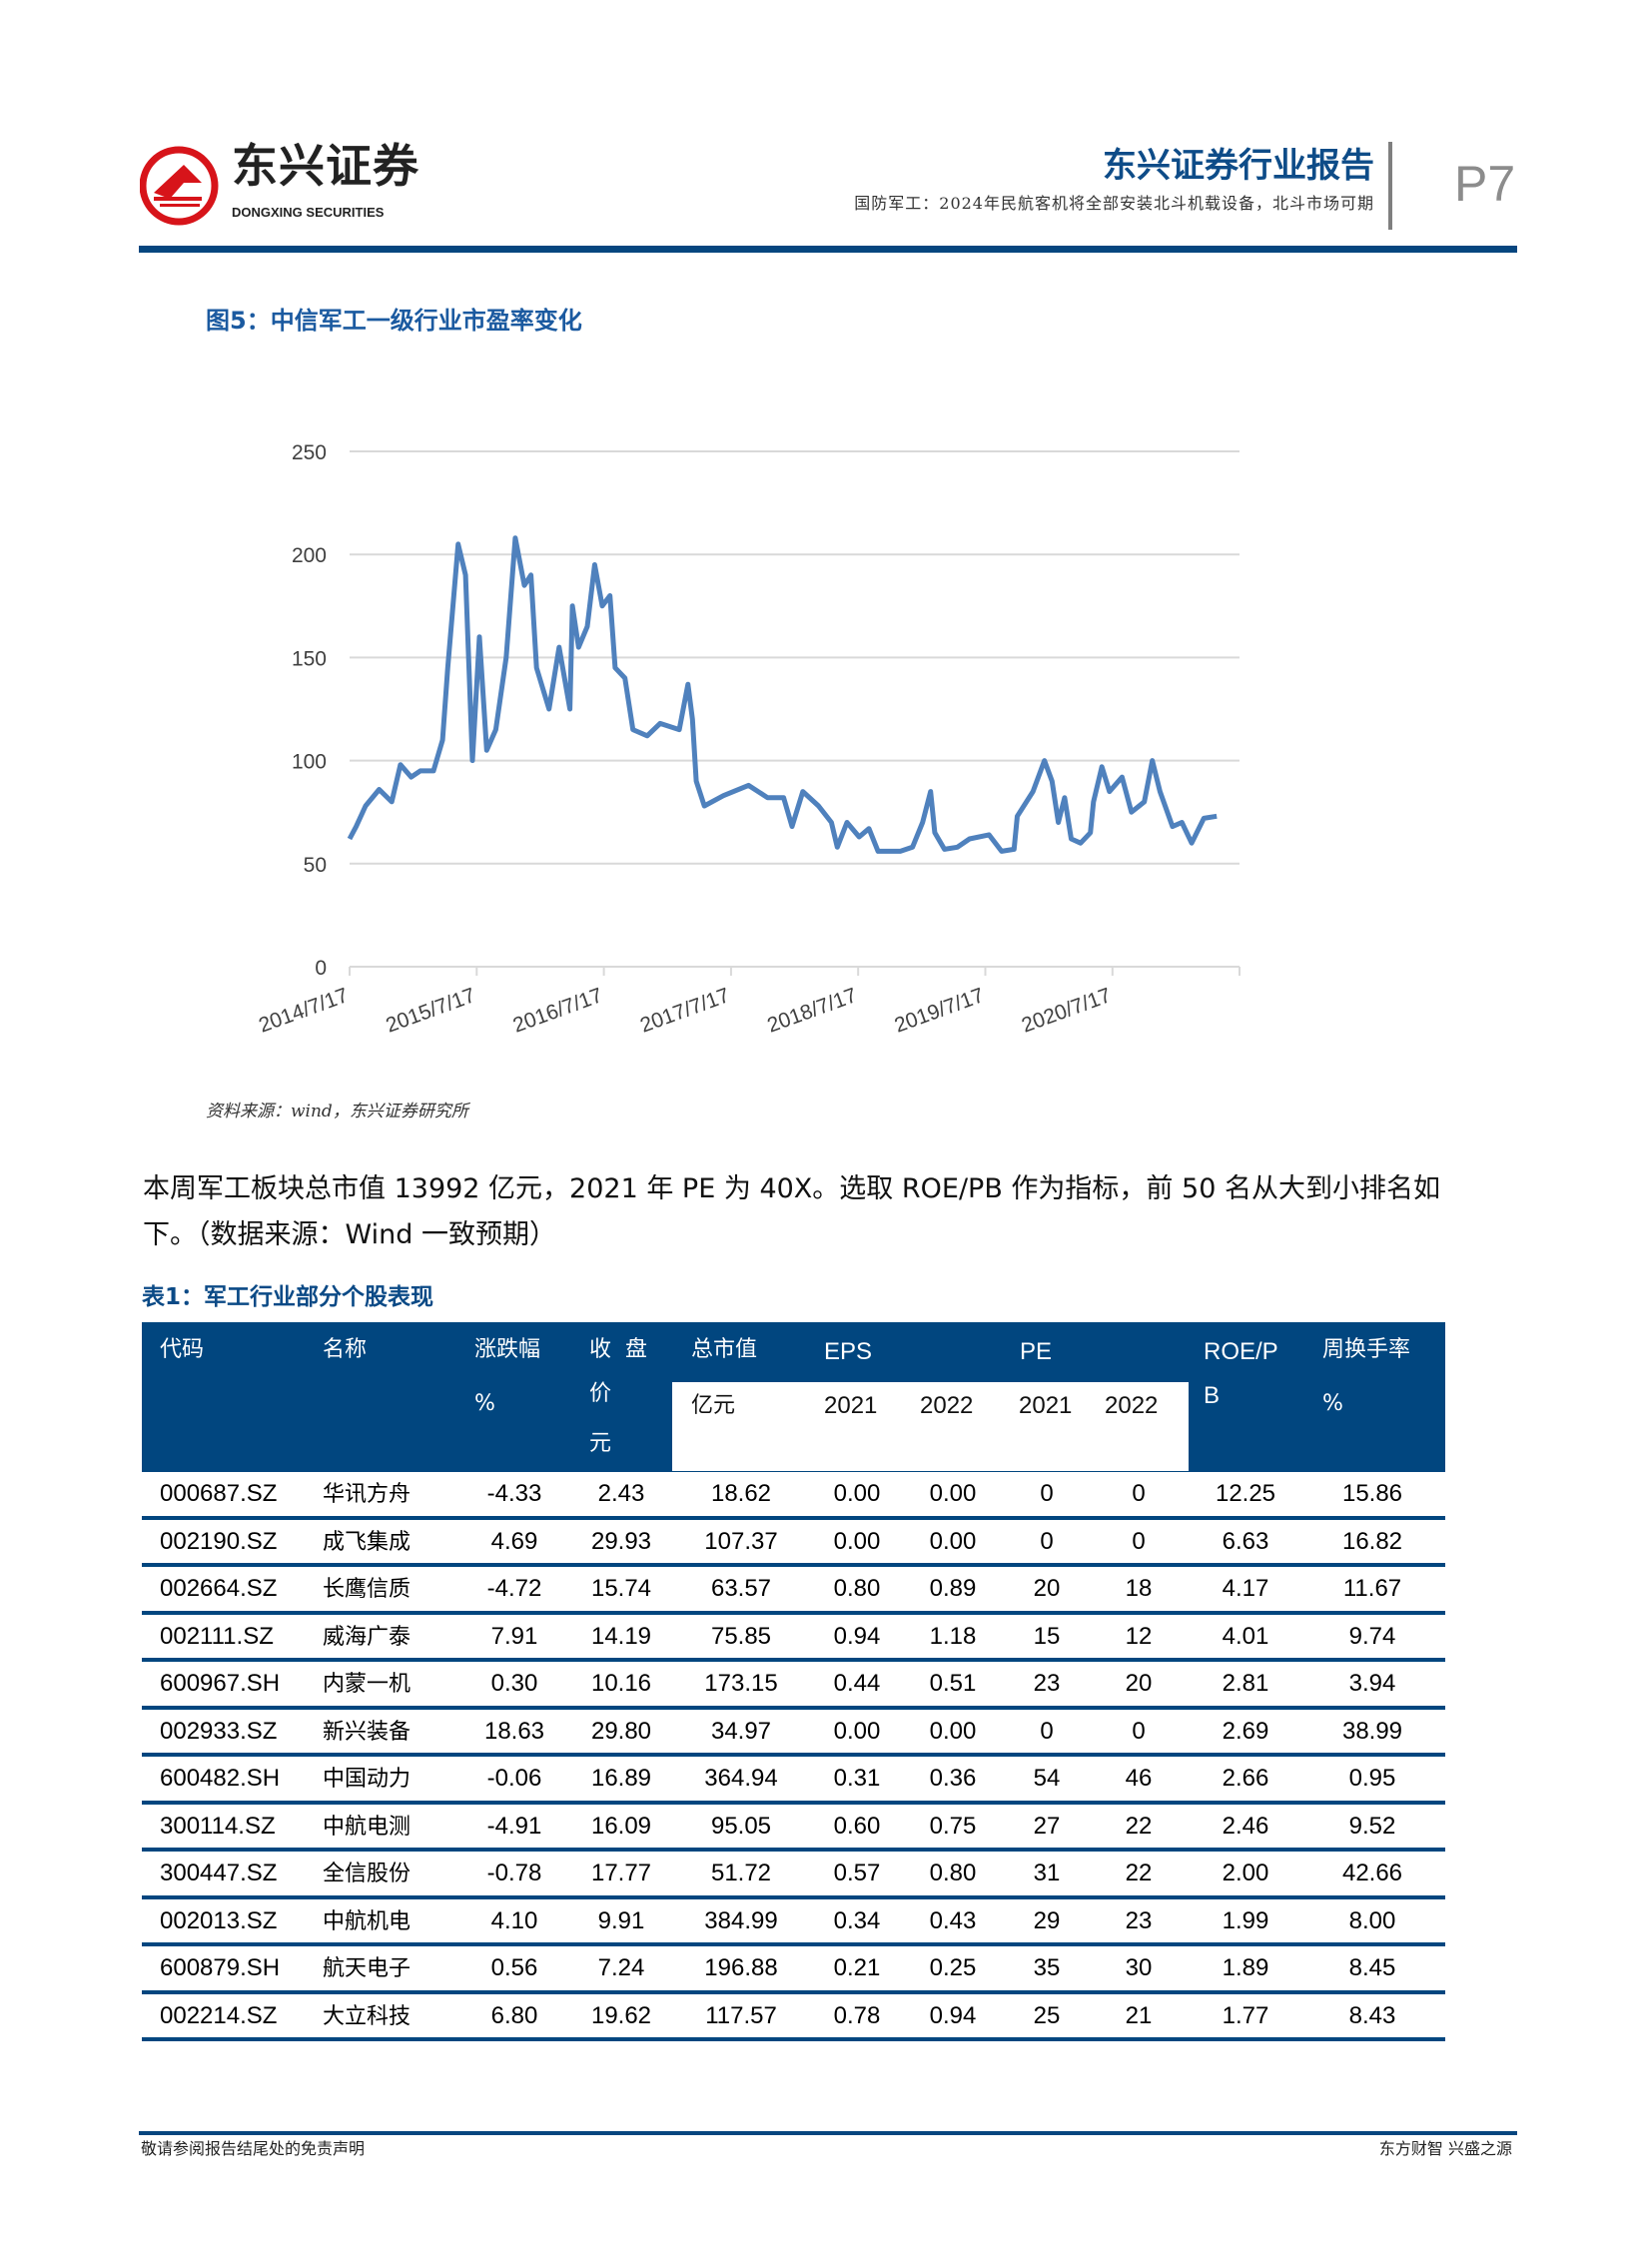 This screenshot has width=1652, height=2241. Describe the element at coordinates (1245, 1493) in the screenshot. I see `cell-roe-pb: 12.25` at that location.